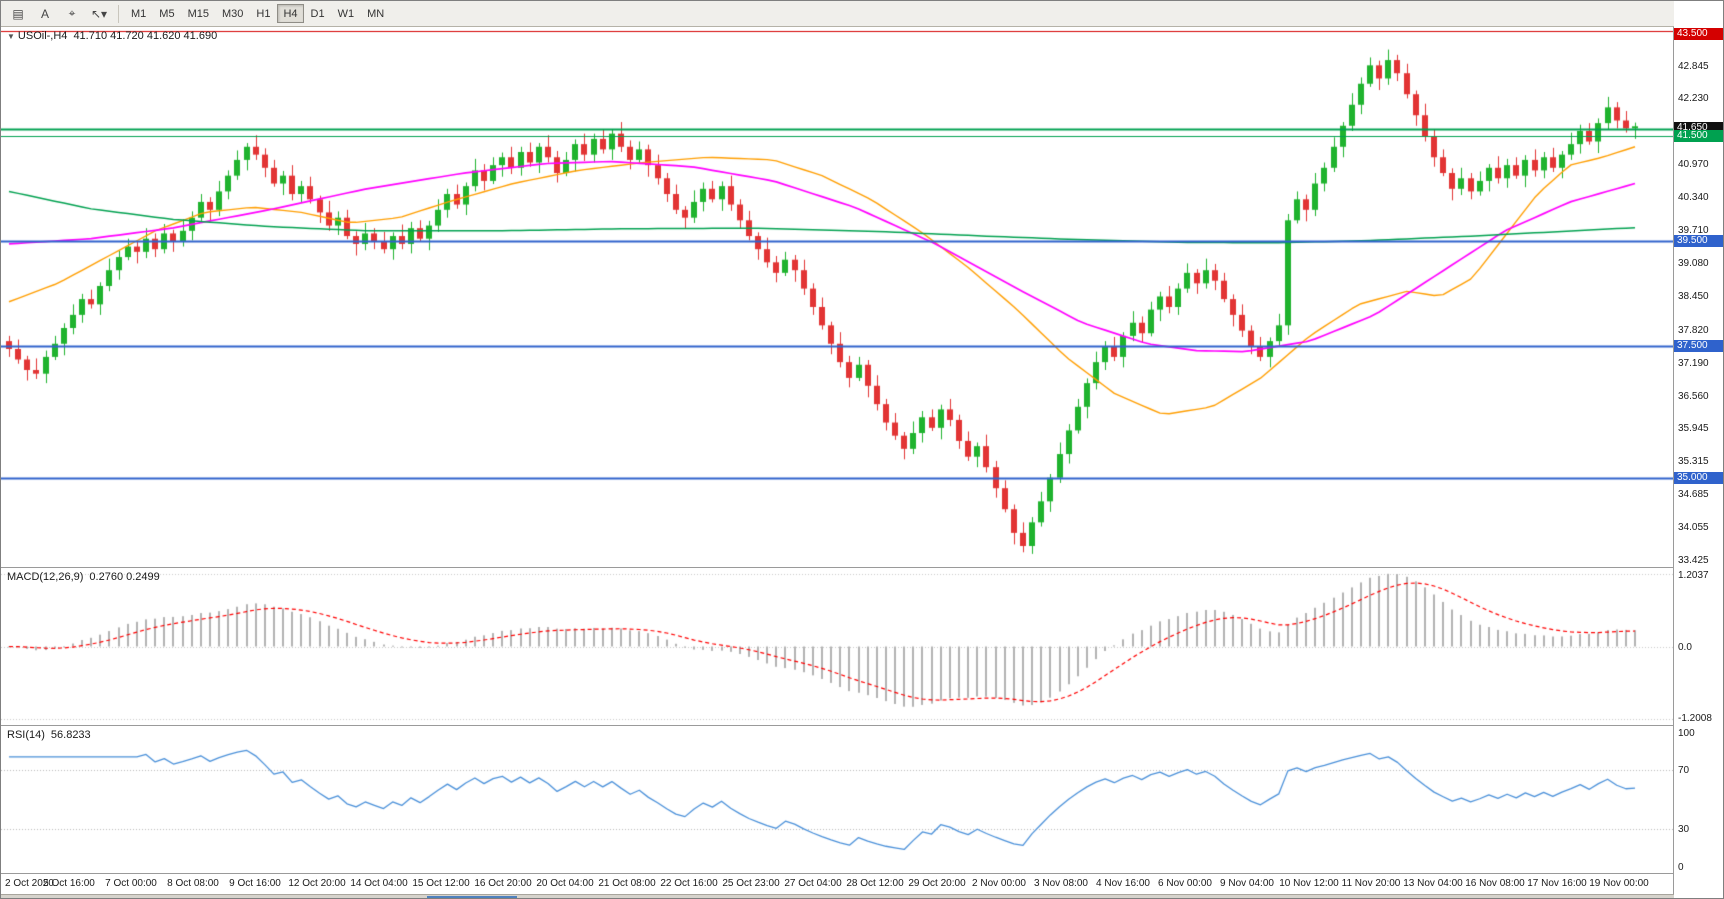 This screenshot has height=899, width=1724. What do you see at coordinates (751, 883) in the screenshot?
I see `date-label: 25 Oct 23:00` at bounding box center [751, 883].